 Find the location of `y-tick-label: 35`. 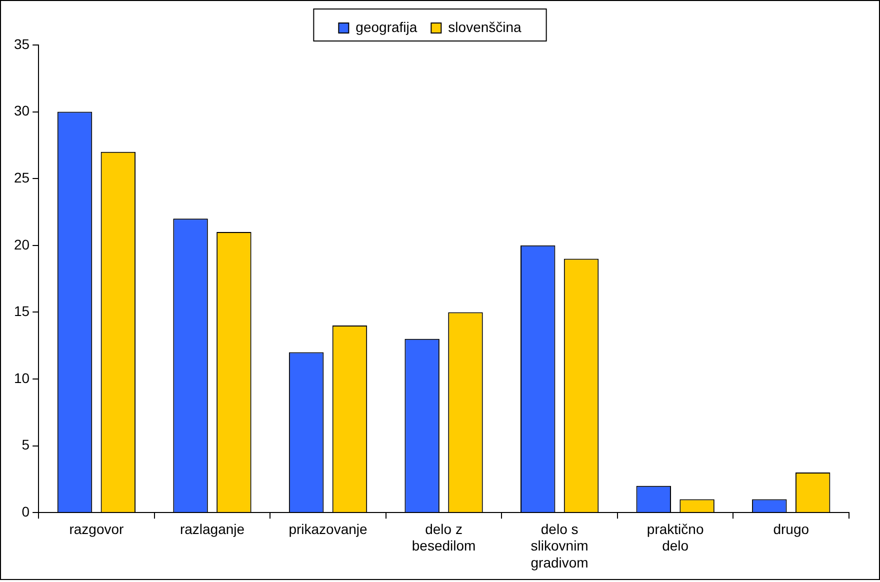

y-tick-label: 35 is located at coordinates (22, 44).